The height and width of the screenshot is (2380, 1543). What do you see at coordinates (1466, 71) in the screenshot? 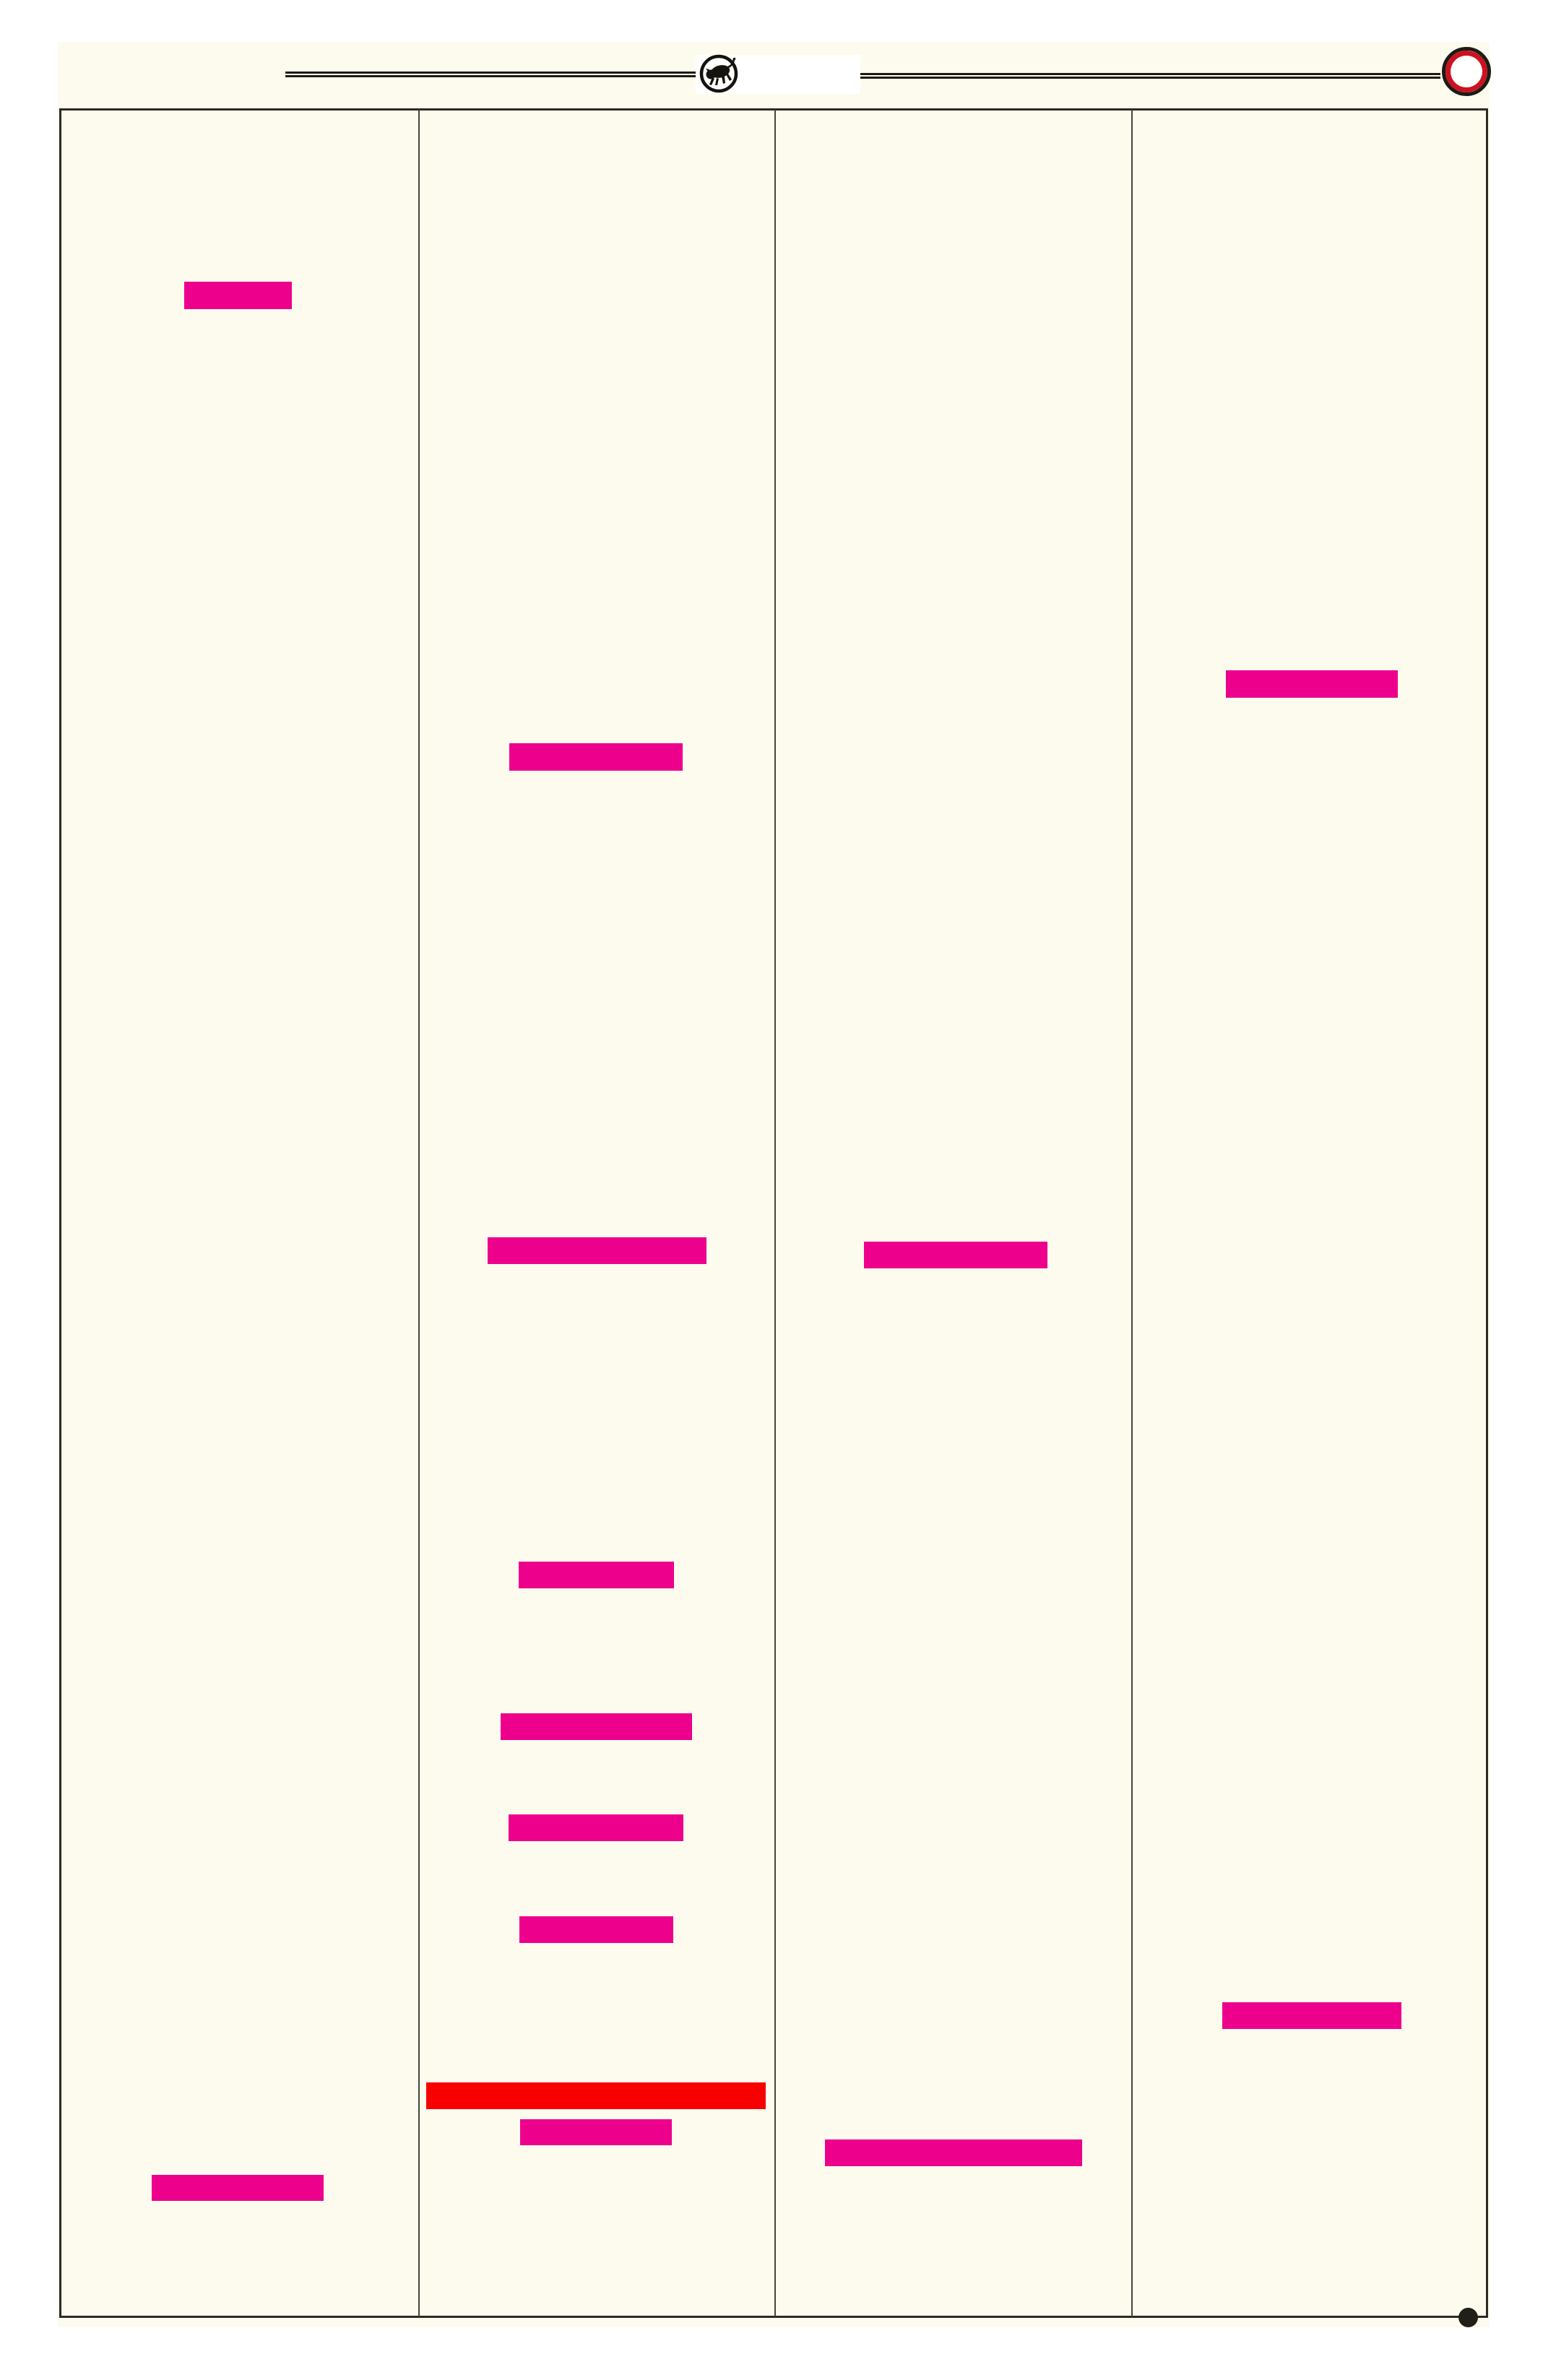
I see `red-ring-icon` at bounding box center [1466, 71].